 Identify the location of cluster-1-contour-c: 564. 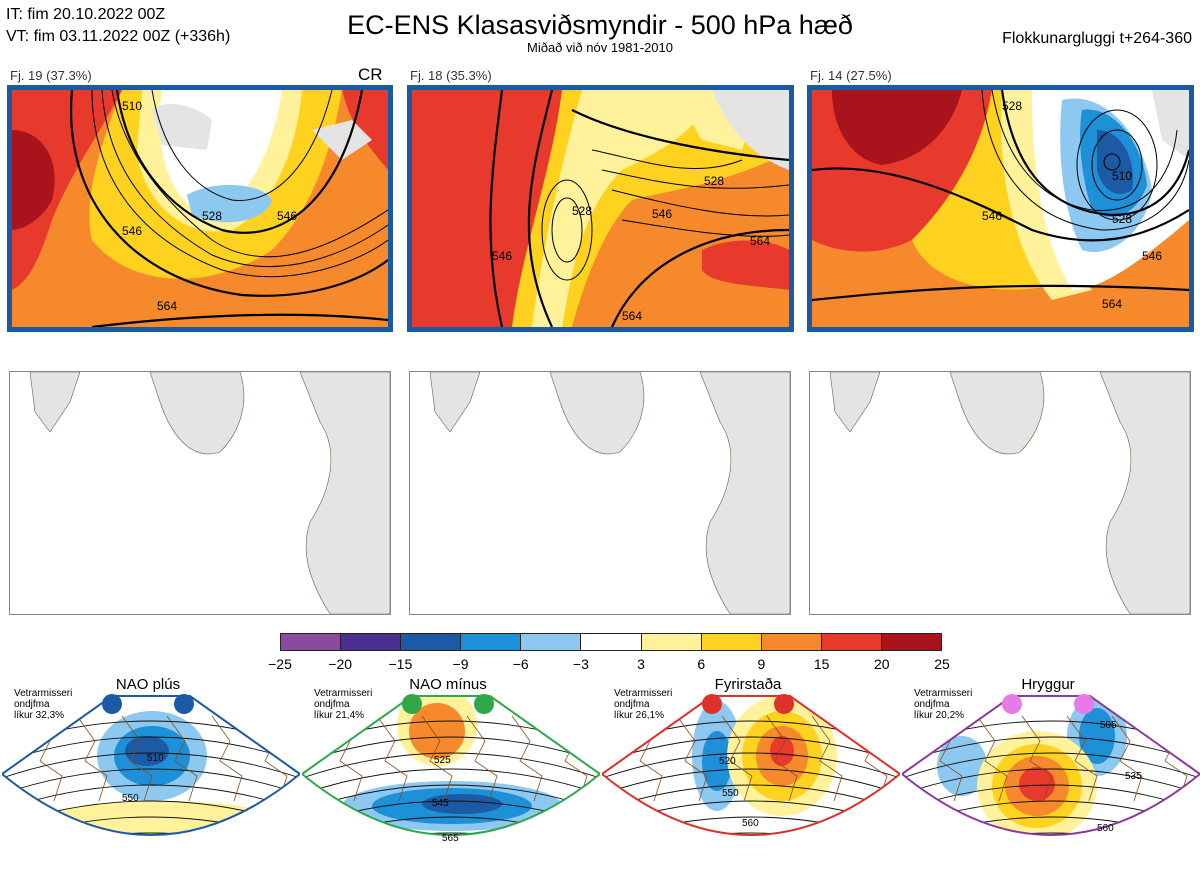
(167, 306).